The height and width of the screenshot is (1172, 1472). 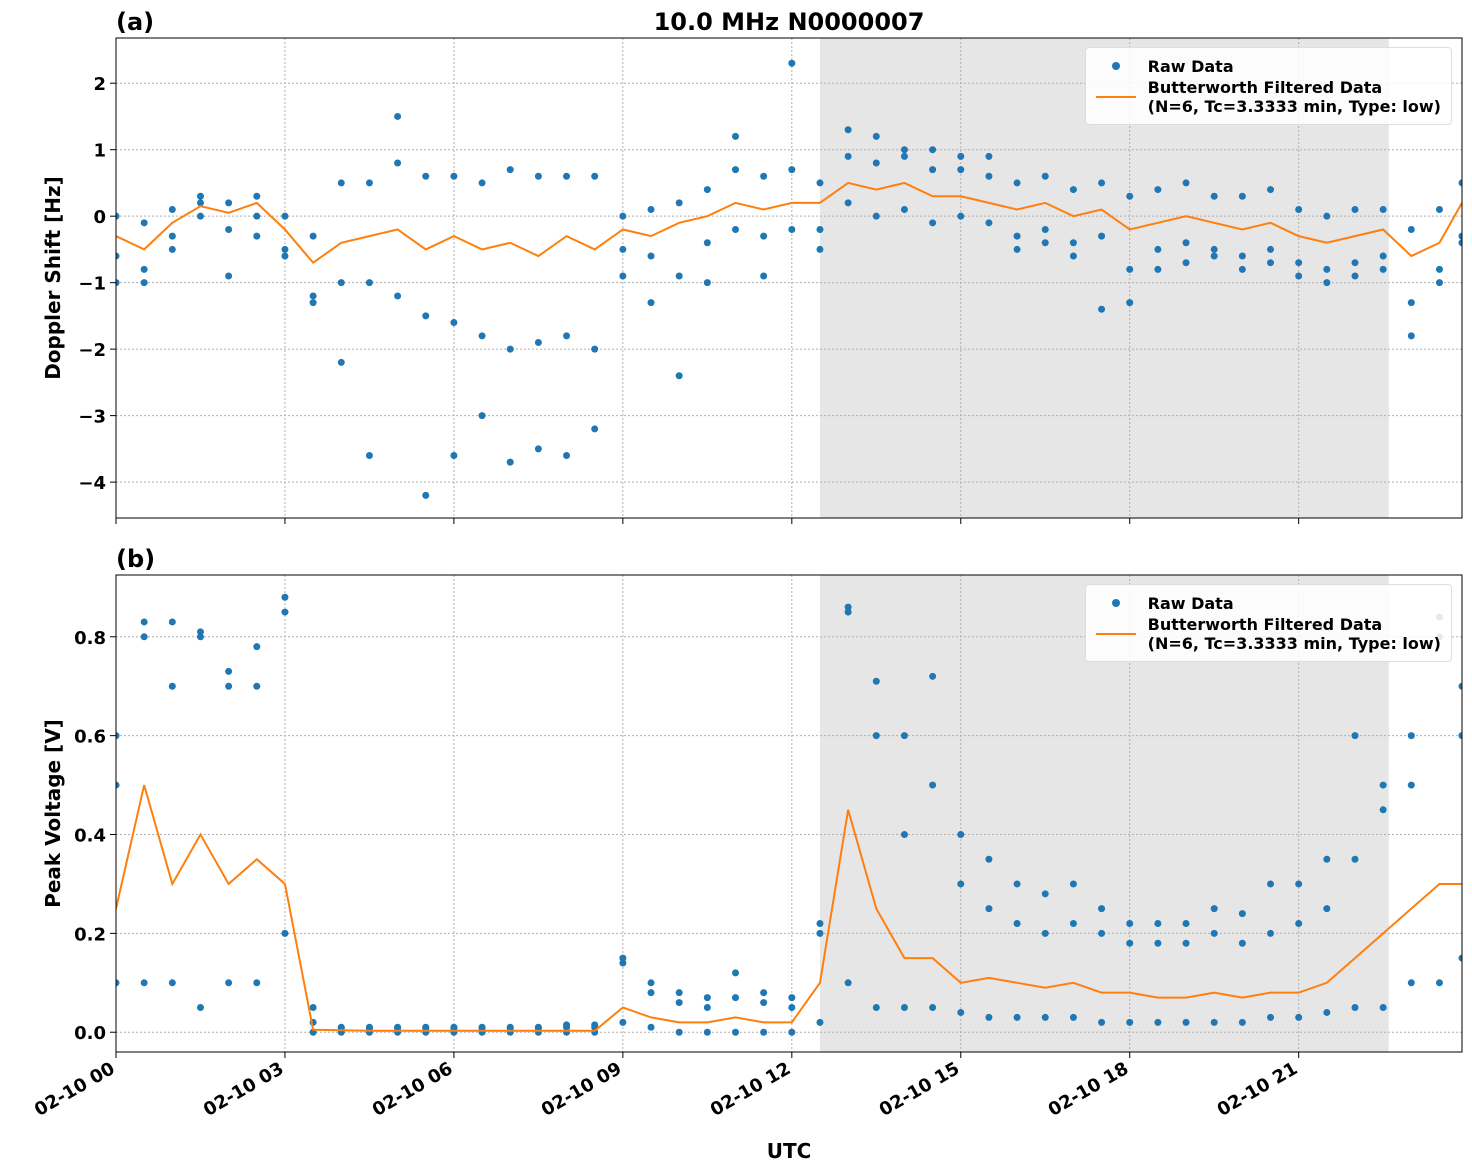 I want to click on chart-title: 10.0 MHz N0000007, so click(x=789, y=22).